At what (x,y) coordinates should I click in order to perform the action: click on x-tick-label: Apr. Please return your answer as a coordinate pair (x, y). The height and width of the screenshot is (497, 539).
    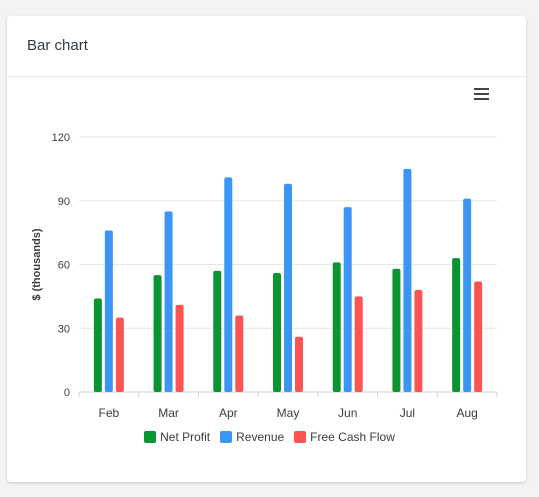
    Looking at the image, I should click on (228, 413).